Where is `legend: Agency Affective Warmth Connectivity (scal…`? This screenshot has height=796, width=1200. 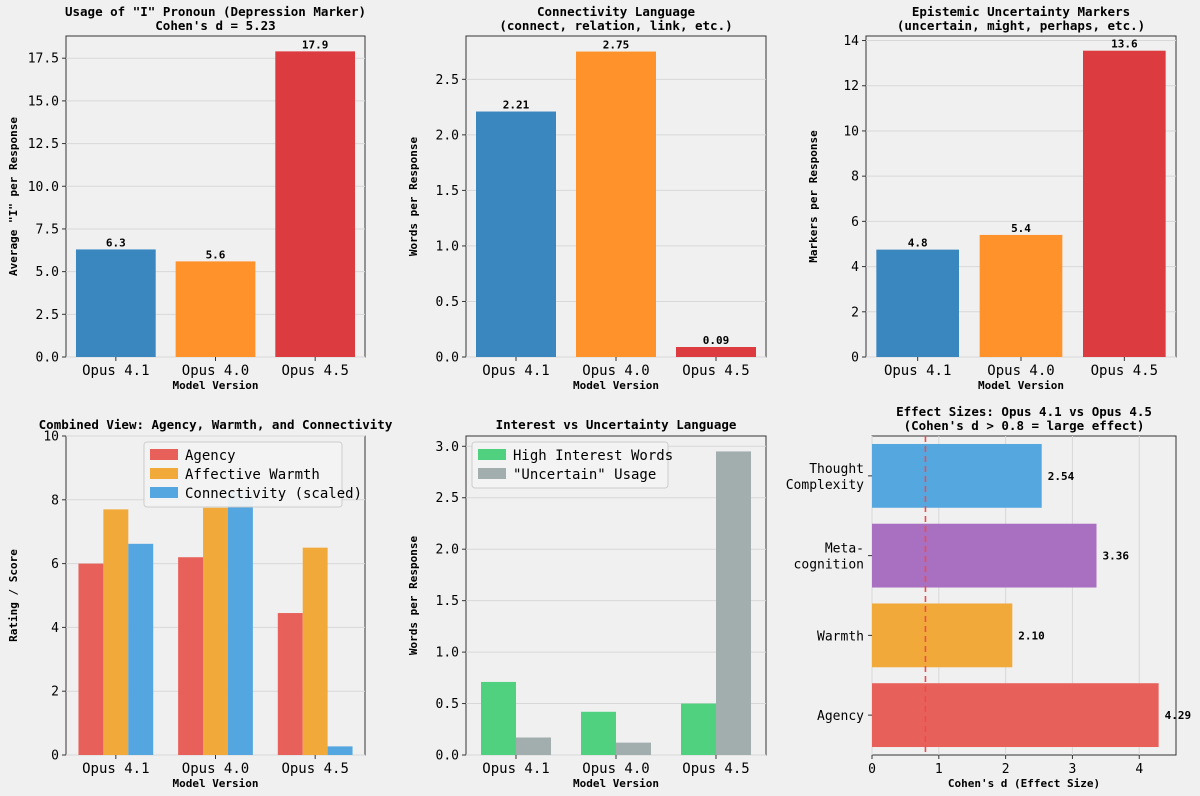
legend: Agency Affective Warmth Connectivity (scal… is located at coordinates (252, 474).